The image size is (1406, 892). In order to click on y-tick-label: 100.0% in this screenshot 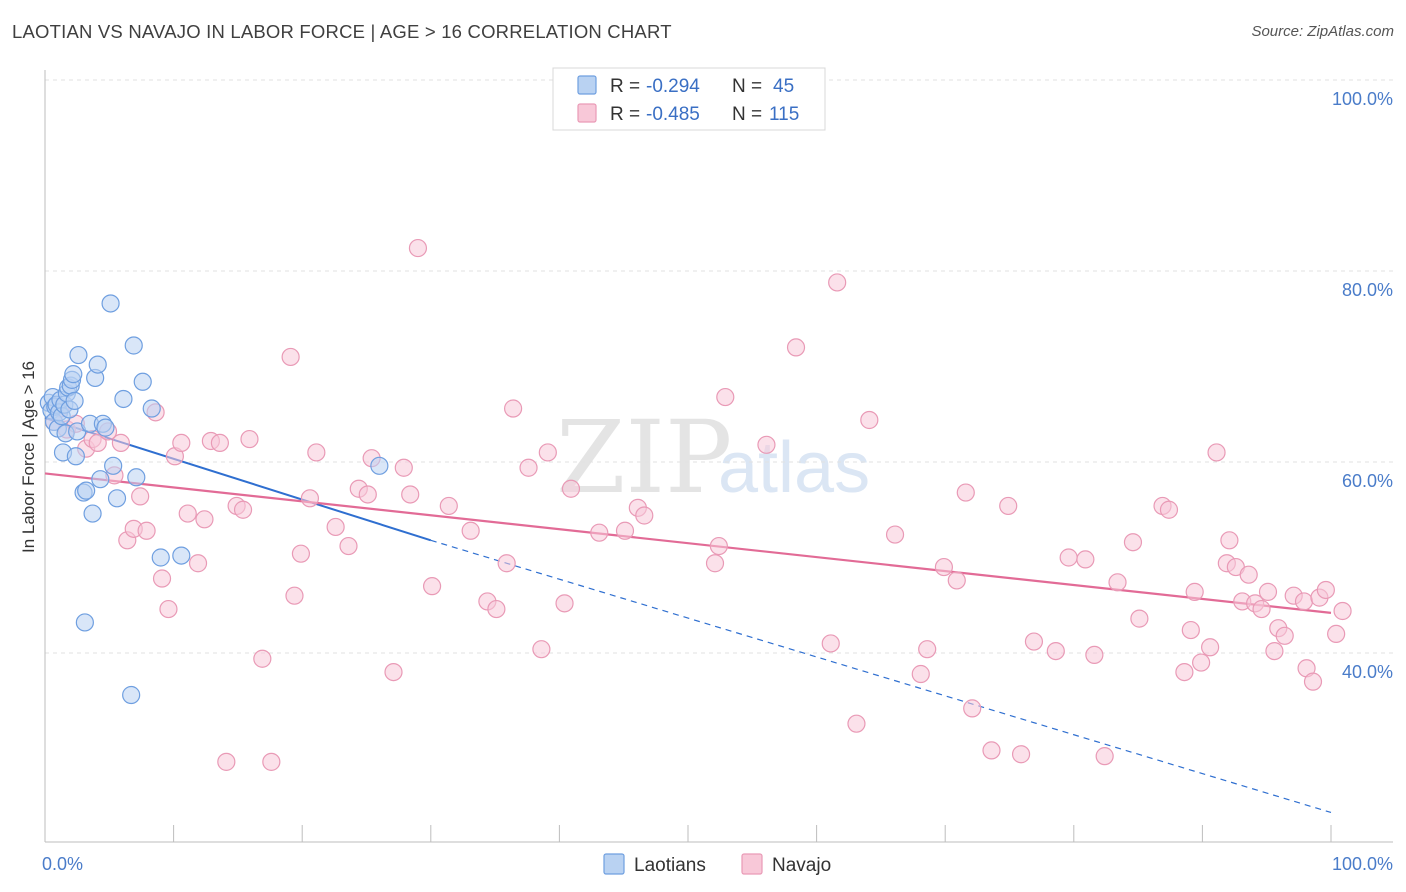, I will do `click(1362, 99)`.